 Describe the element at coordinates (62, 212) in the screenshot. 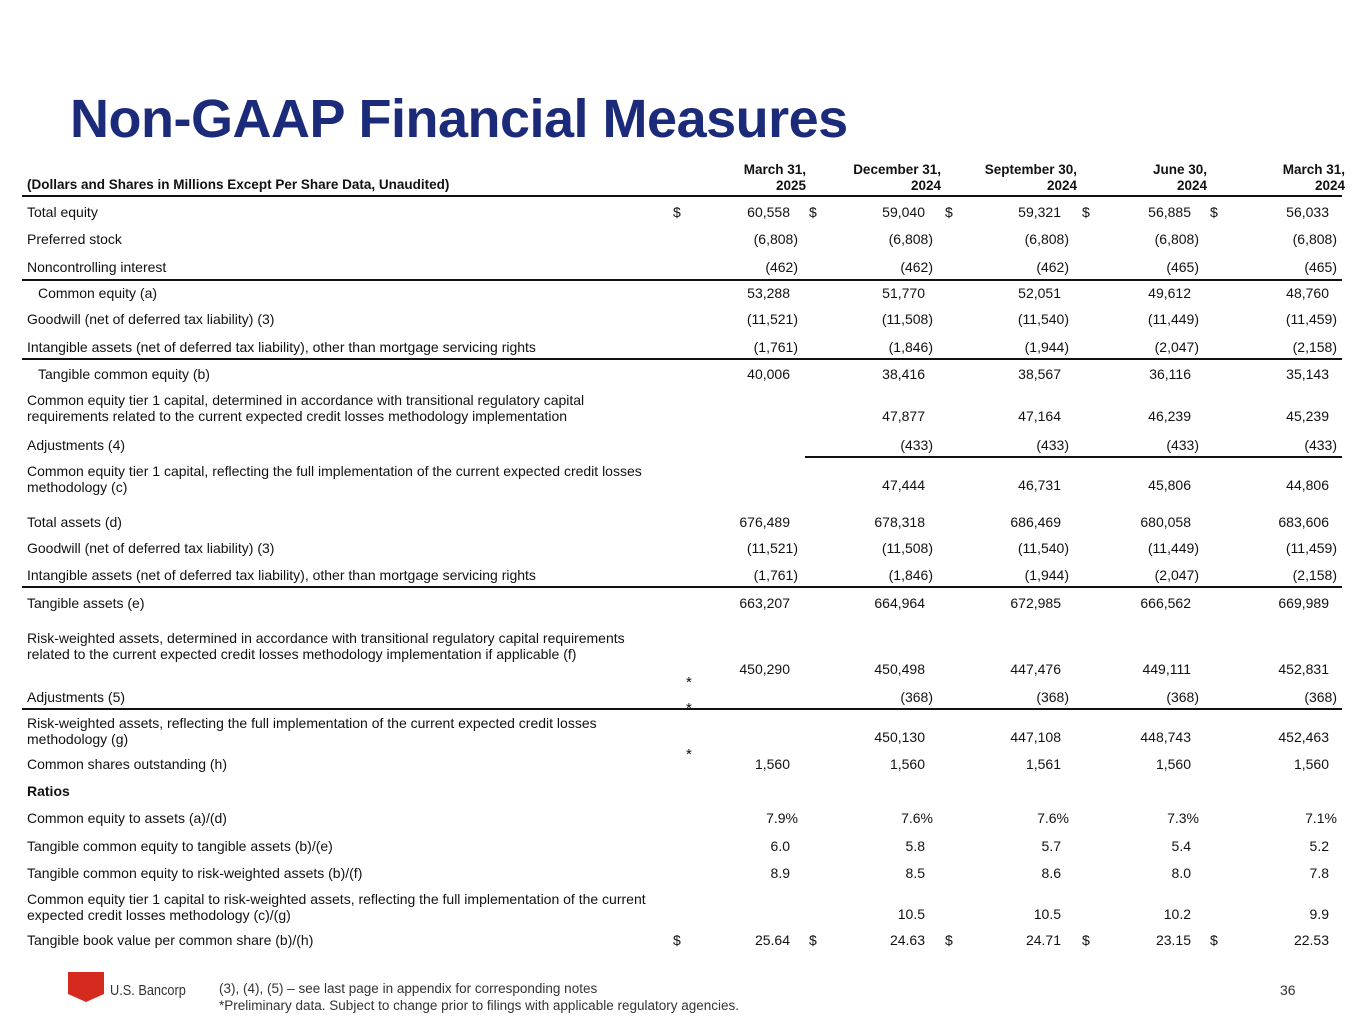

I see `row-label: Total equity` at that location.